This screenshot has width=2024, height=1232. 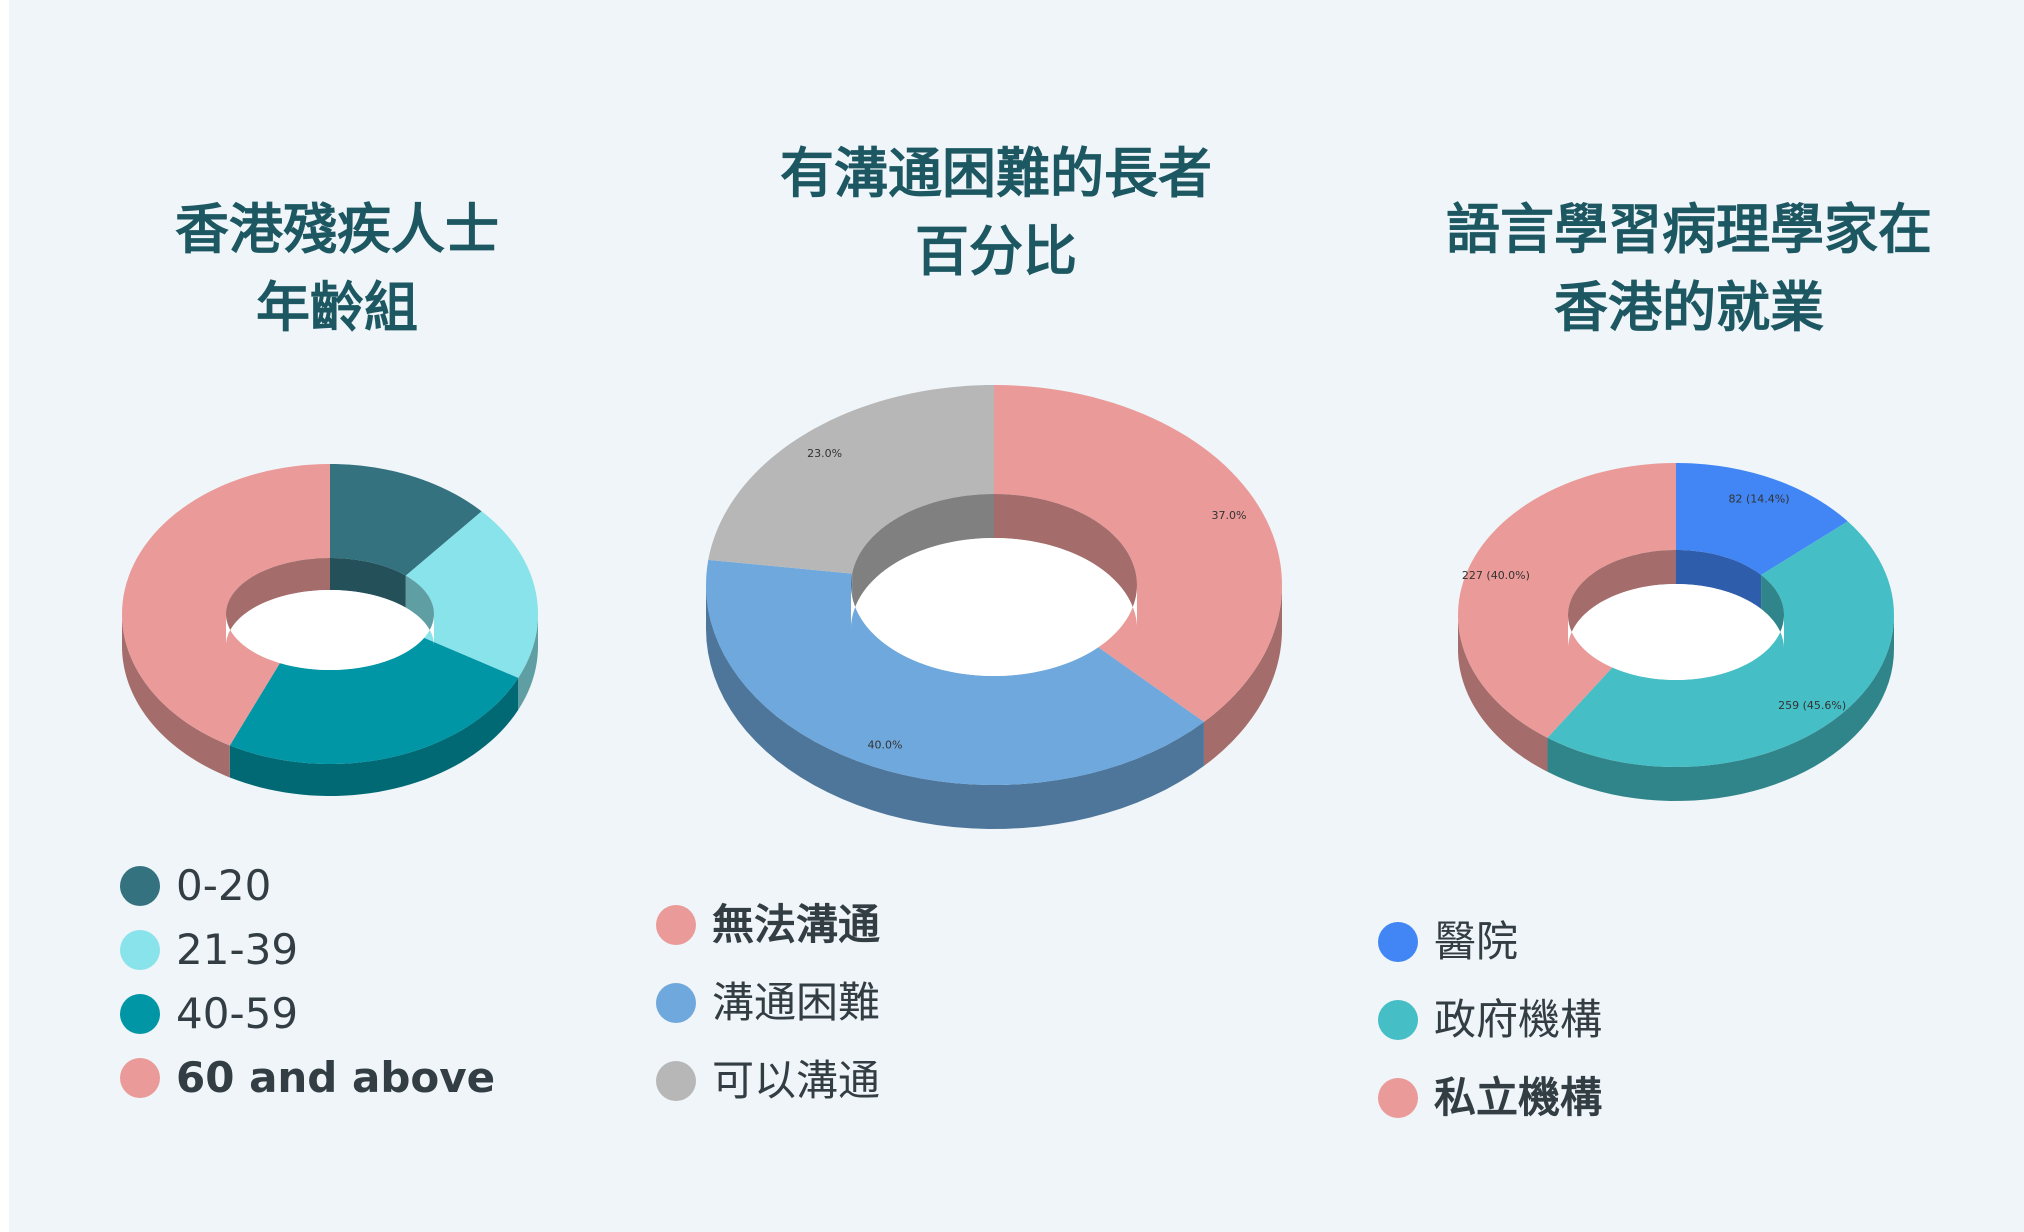 I want to click on data-label-0: 82 (14.4%), so click(x=1758, y=499).